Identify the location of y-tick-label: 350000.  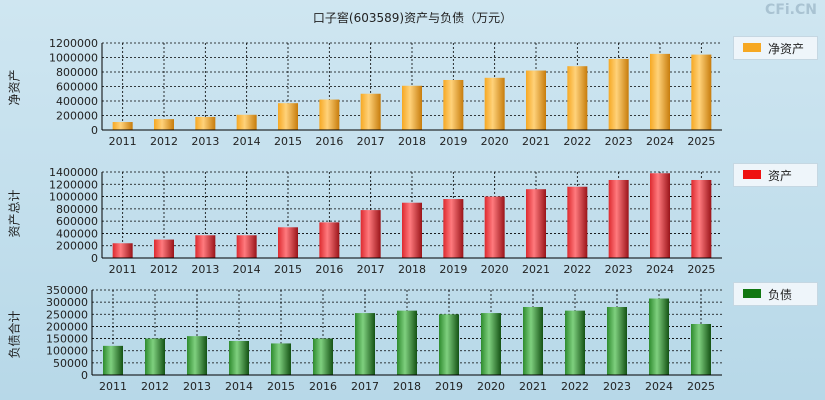
(67, 290).